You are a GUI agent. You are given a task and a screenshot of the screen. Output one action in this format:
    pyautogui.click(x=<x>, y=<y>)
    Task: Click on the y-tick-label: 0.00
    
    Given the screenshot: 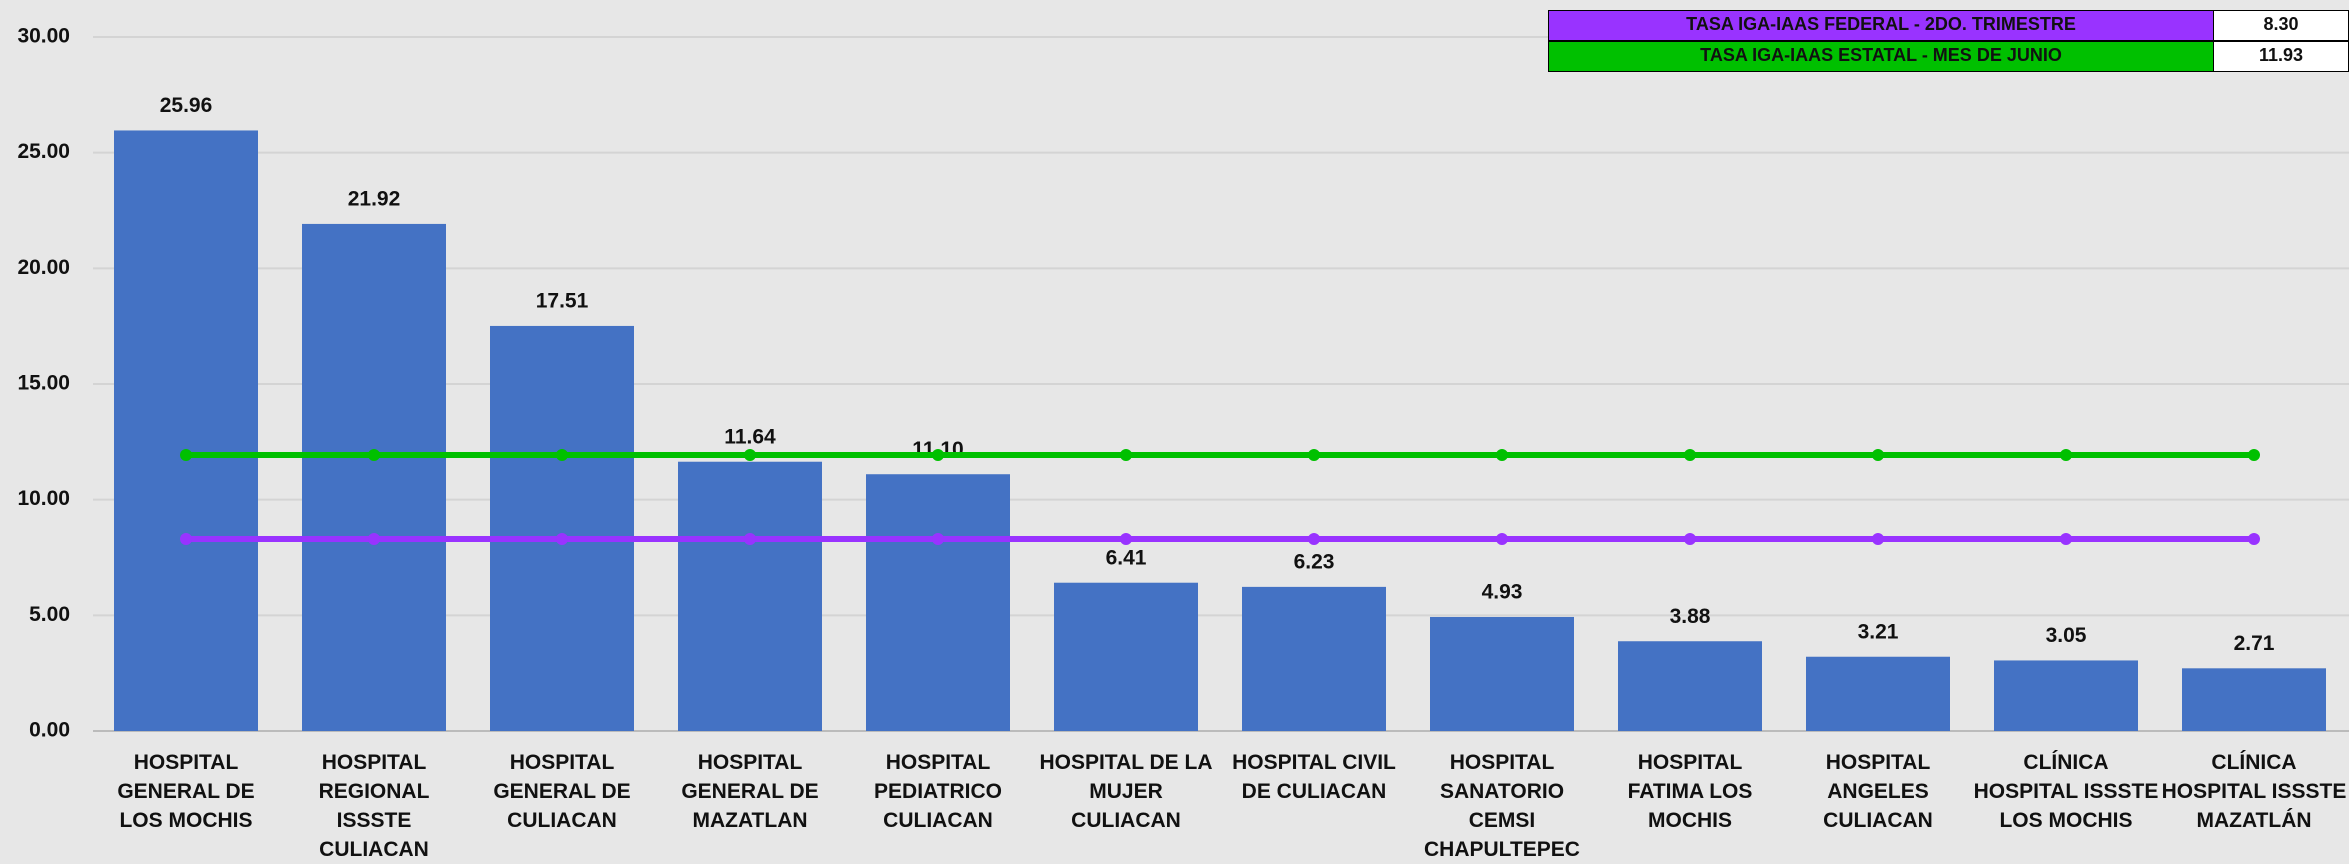 What is the action you would take?
    pyautogui.click(x=49, y=730)
    